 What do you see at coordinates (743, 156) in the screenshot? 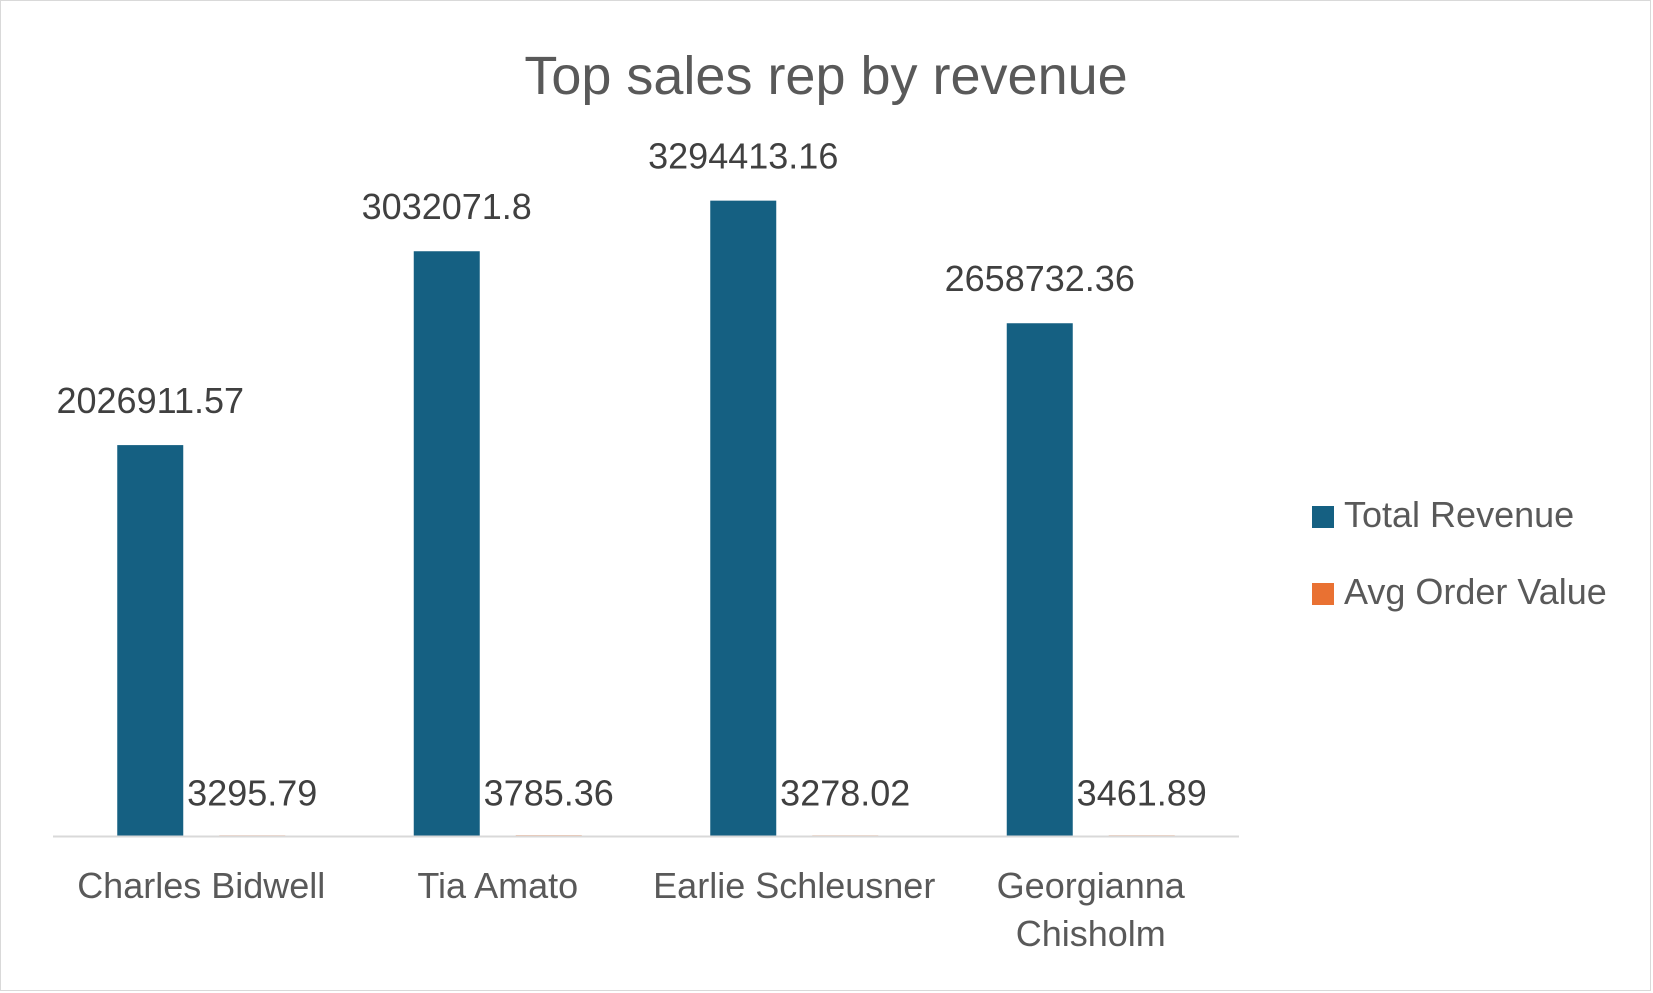
I see `data-label: 3294413.16` at bounding box center [743, 156].